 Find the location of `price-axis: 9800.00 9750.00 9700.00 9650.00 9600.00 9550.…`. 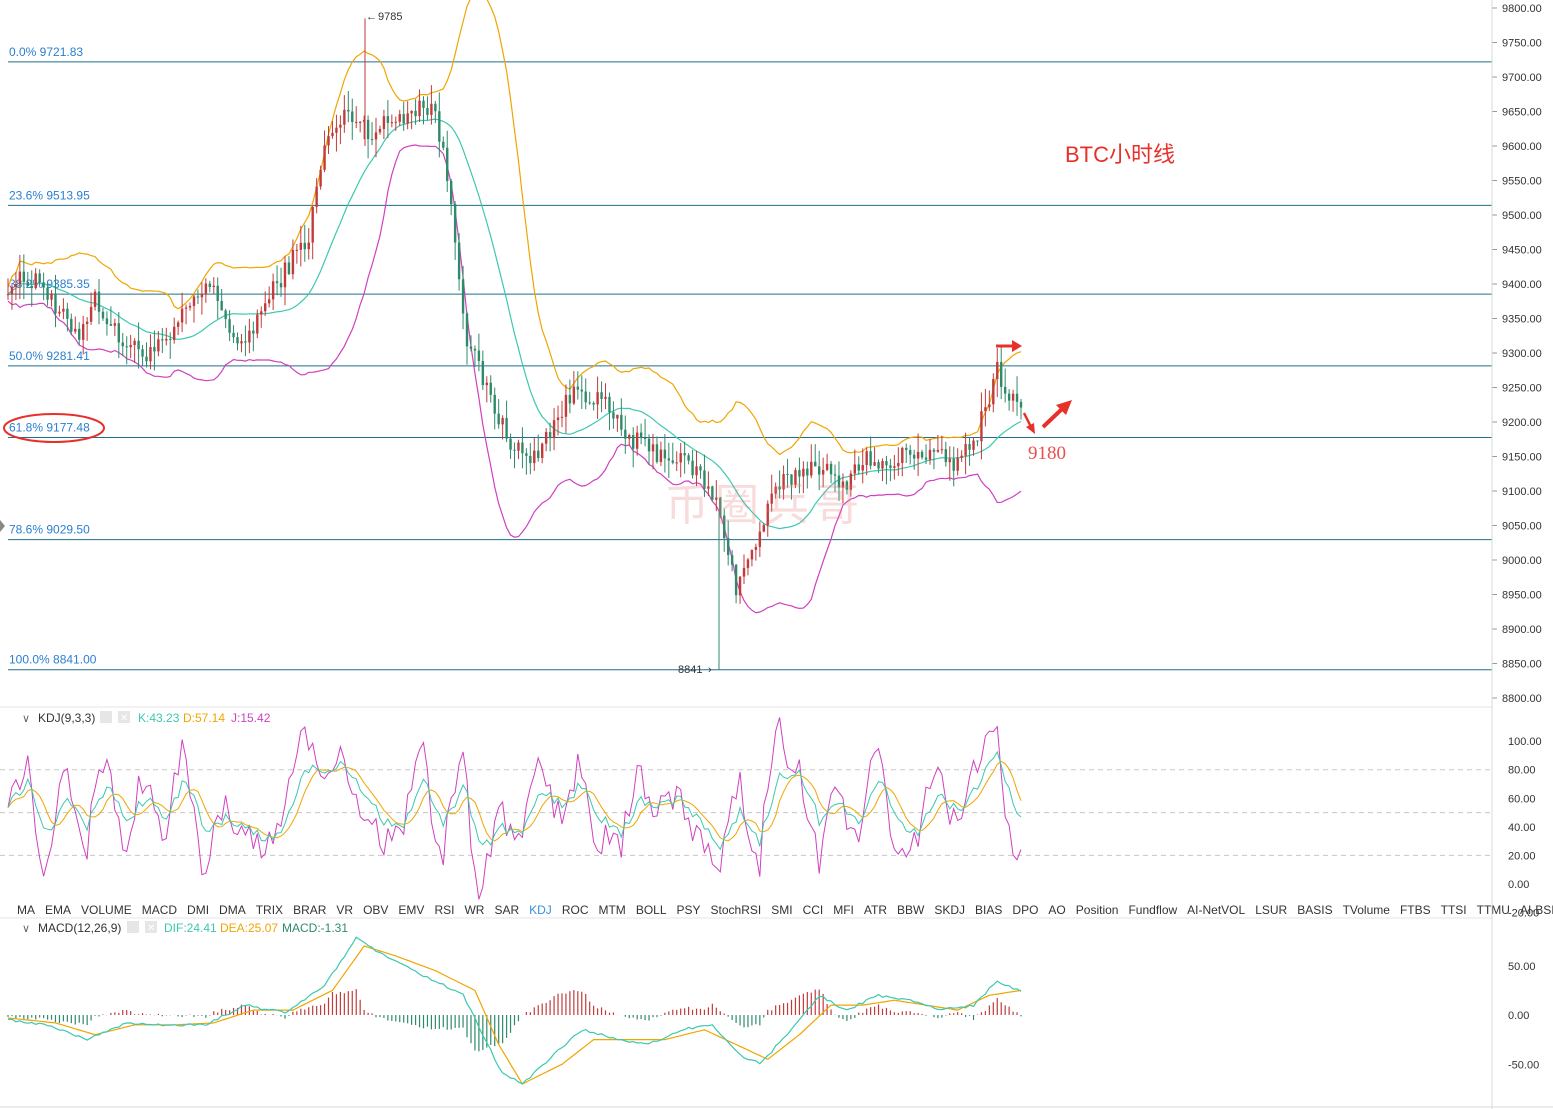

price-axis: 9800.00 9750.00 9700.00 9650.00 9600.00 9550.… is located at coordinates (1517, 354).